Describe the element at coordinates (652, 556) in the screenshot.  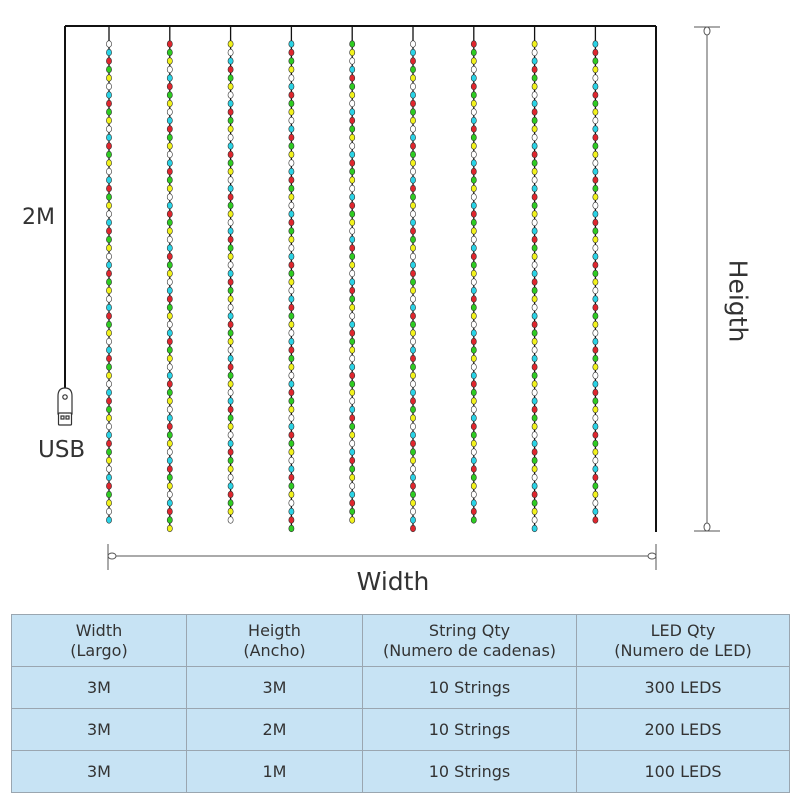
I see `width-end-cap-right` at that location.